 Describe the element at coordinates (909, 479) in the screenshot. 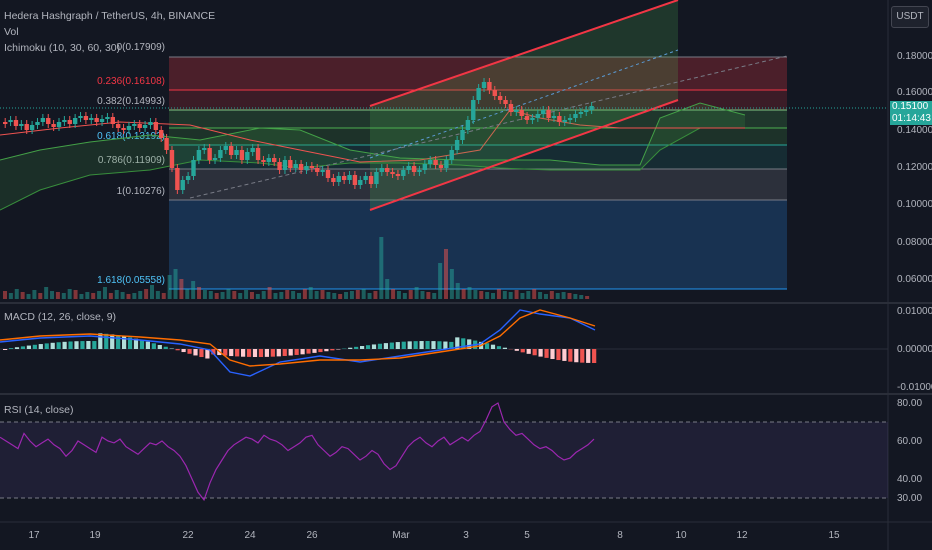

I see `rsi-axis-tick: 40.00` at that location.